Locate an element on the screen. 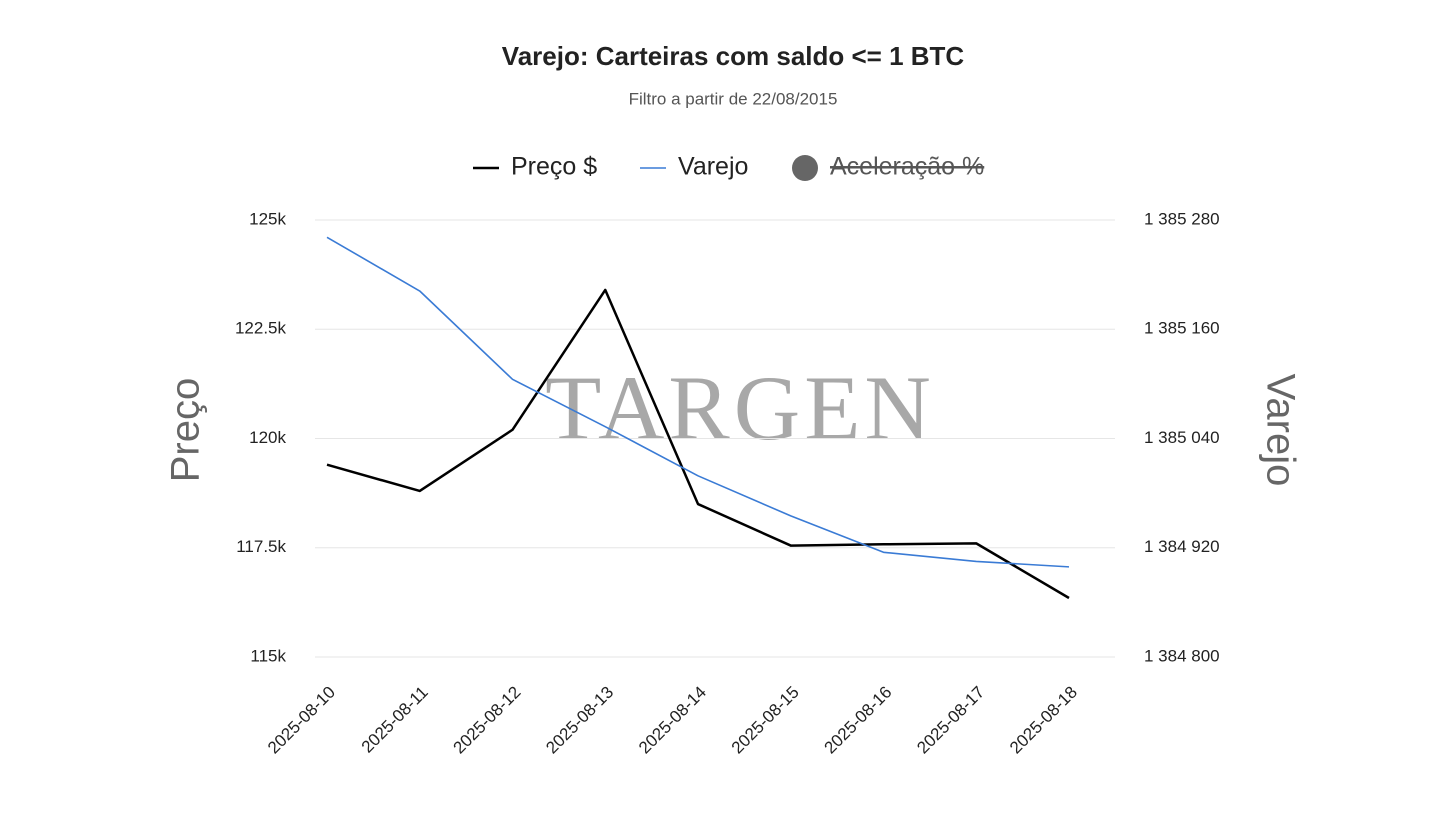  x-tick-label: 2025-08-14 is located at coordinates (672, 720).